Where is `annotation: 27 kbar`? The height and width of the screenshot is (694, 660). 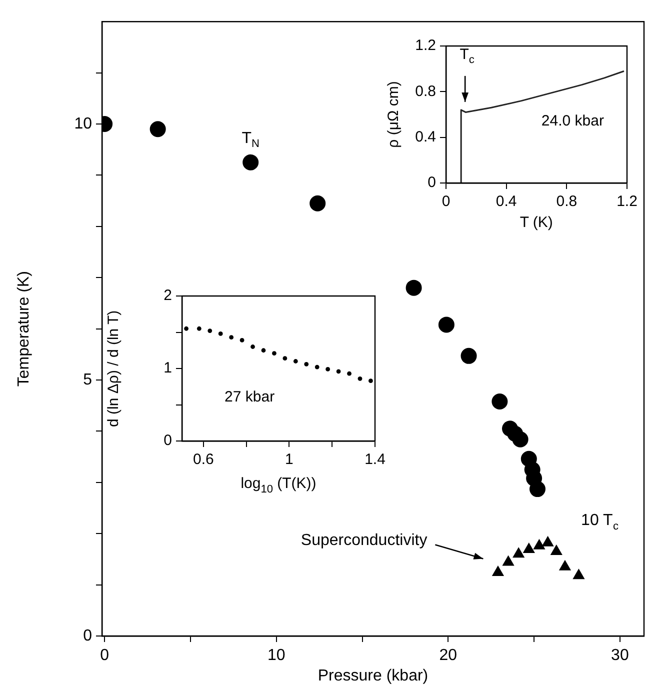
annotation: 27 kbar is located at coordinates (249, 397).